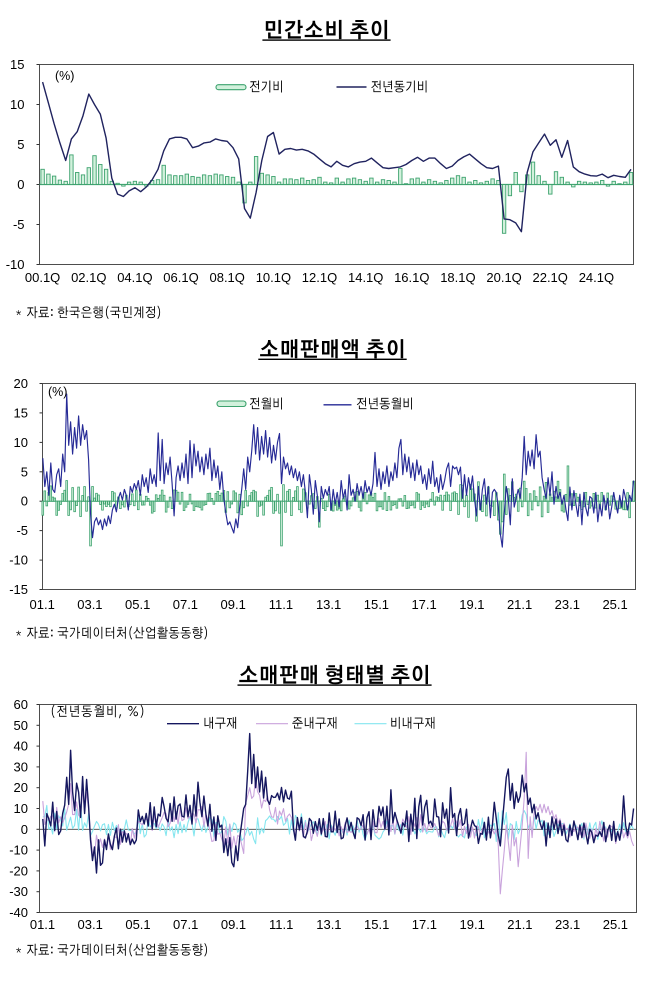 The image size is (650, 993). Describe the element at coordinates (411, 277) in the screenshot. I see `svg-text: 16.1Q` at that location.